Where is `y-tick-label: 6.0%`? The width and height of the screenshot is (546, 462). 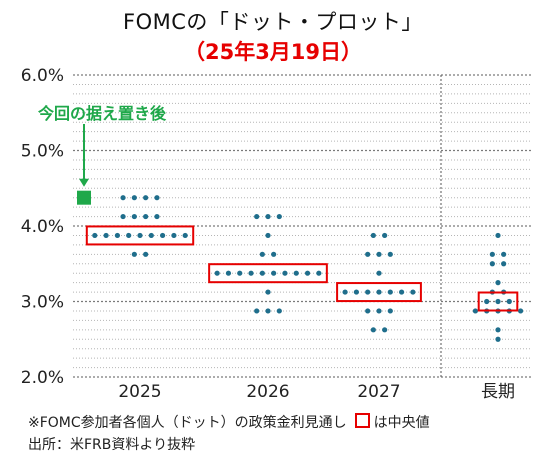 y-tick-label: 6.0% is located at coordinates (42, 76).